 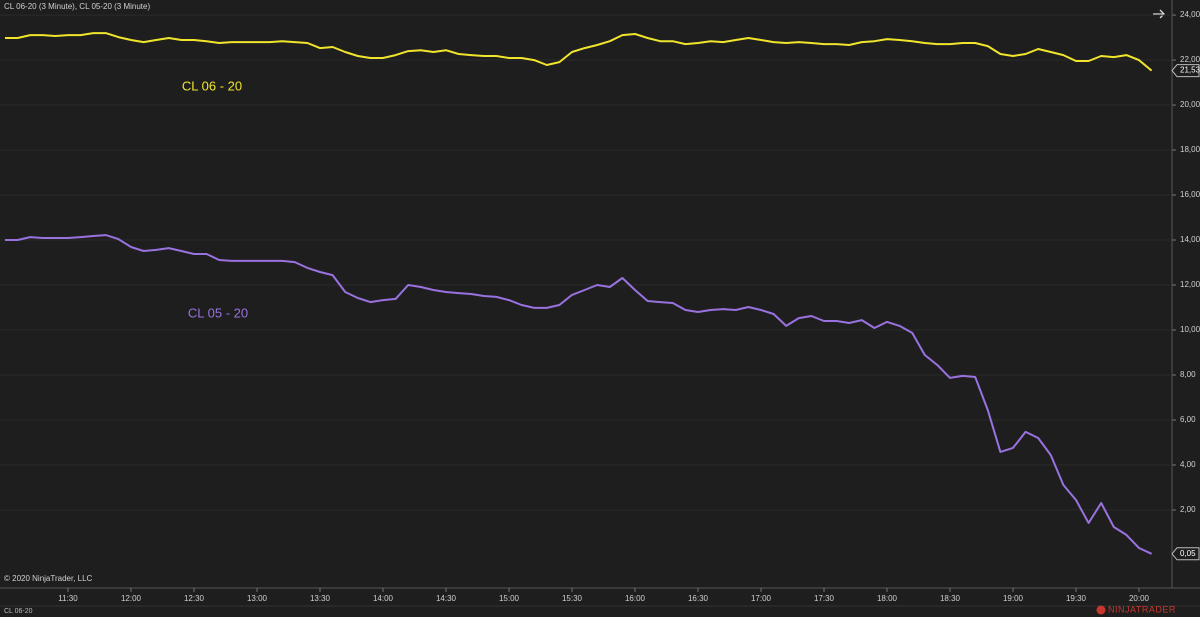 What do you see at coordinates (77, 6) in the screenshot?
I see `chart-title: CL 06-20 (3 Minute), CL 05-20 (3 Minute)` at bounding box center [77, 6].